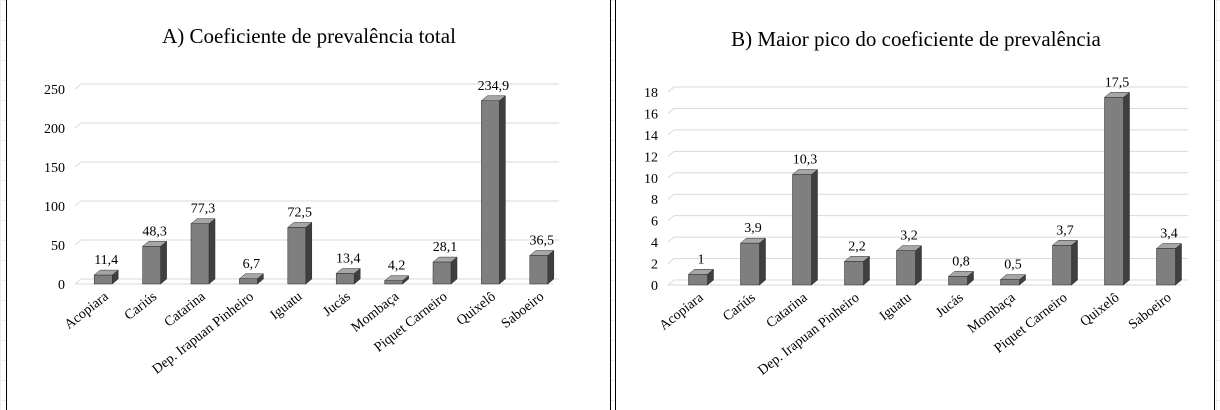 The image size is (1220, 410). Describe the element at coordinates (523, 310) in the screenshot. I see `category-label: Saboeiro` at that location.